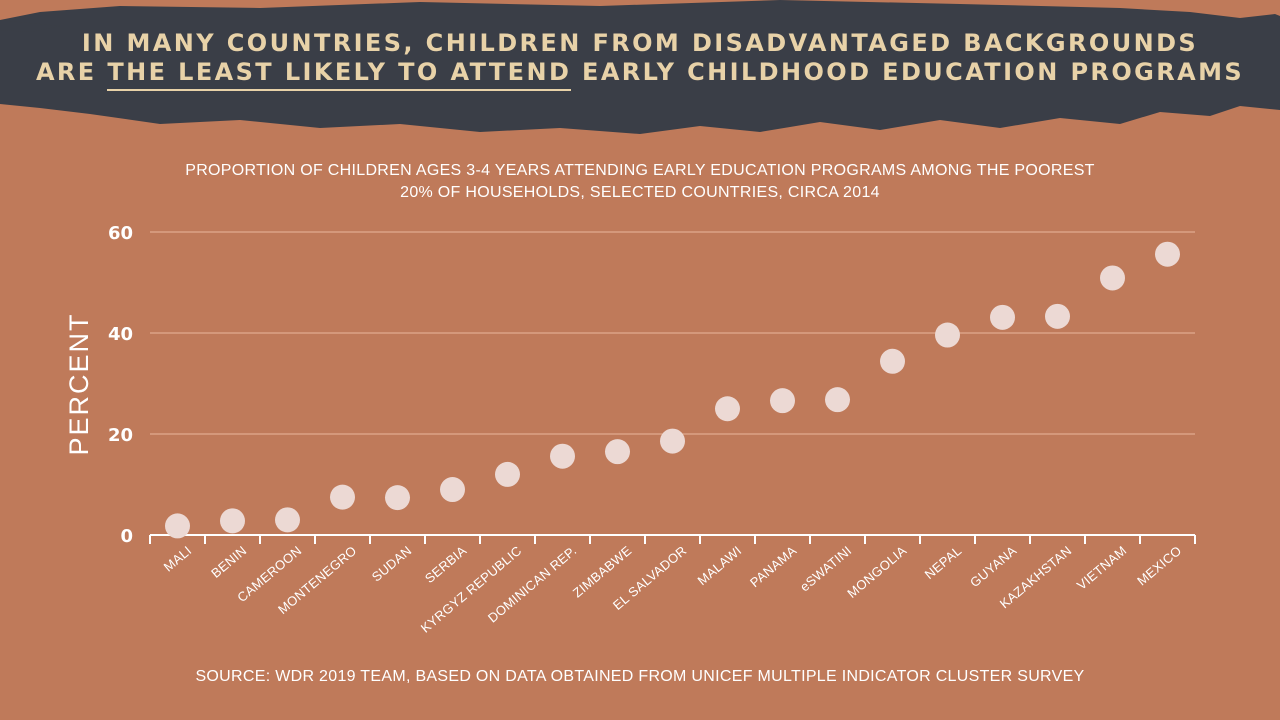 This screenshot has width=1280, height=720. I want to click on x-tick-label: SERBIA, so click(446, 564).